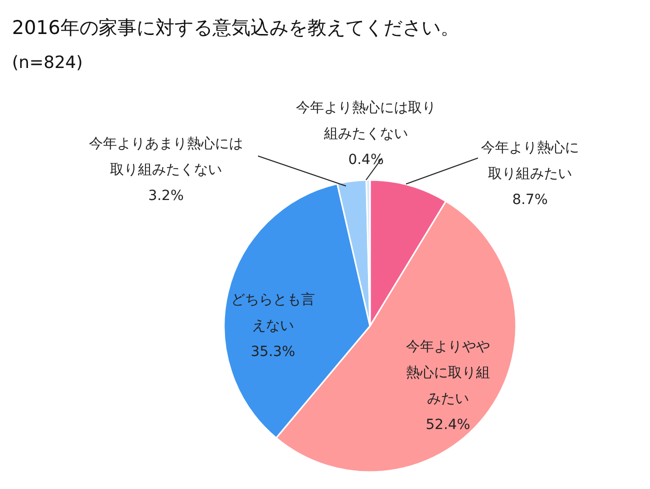 The height and width of the screenshot is (489, 650). I want to click on chart-title: 2016年の家事に対する意気込みを教えてください。, so click(236, 28).